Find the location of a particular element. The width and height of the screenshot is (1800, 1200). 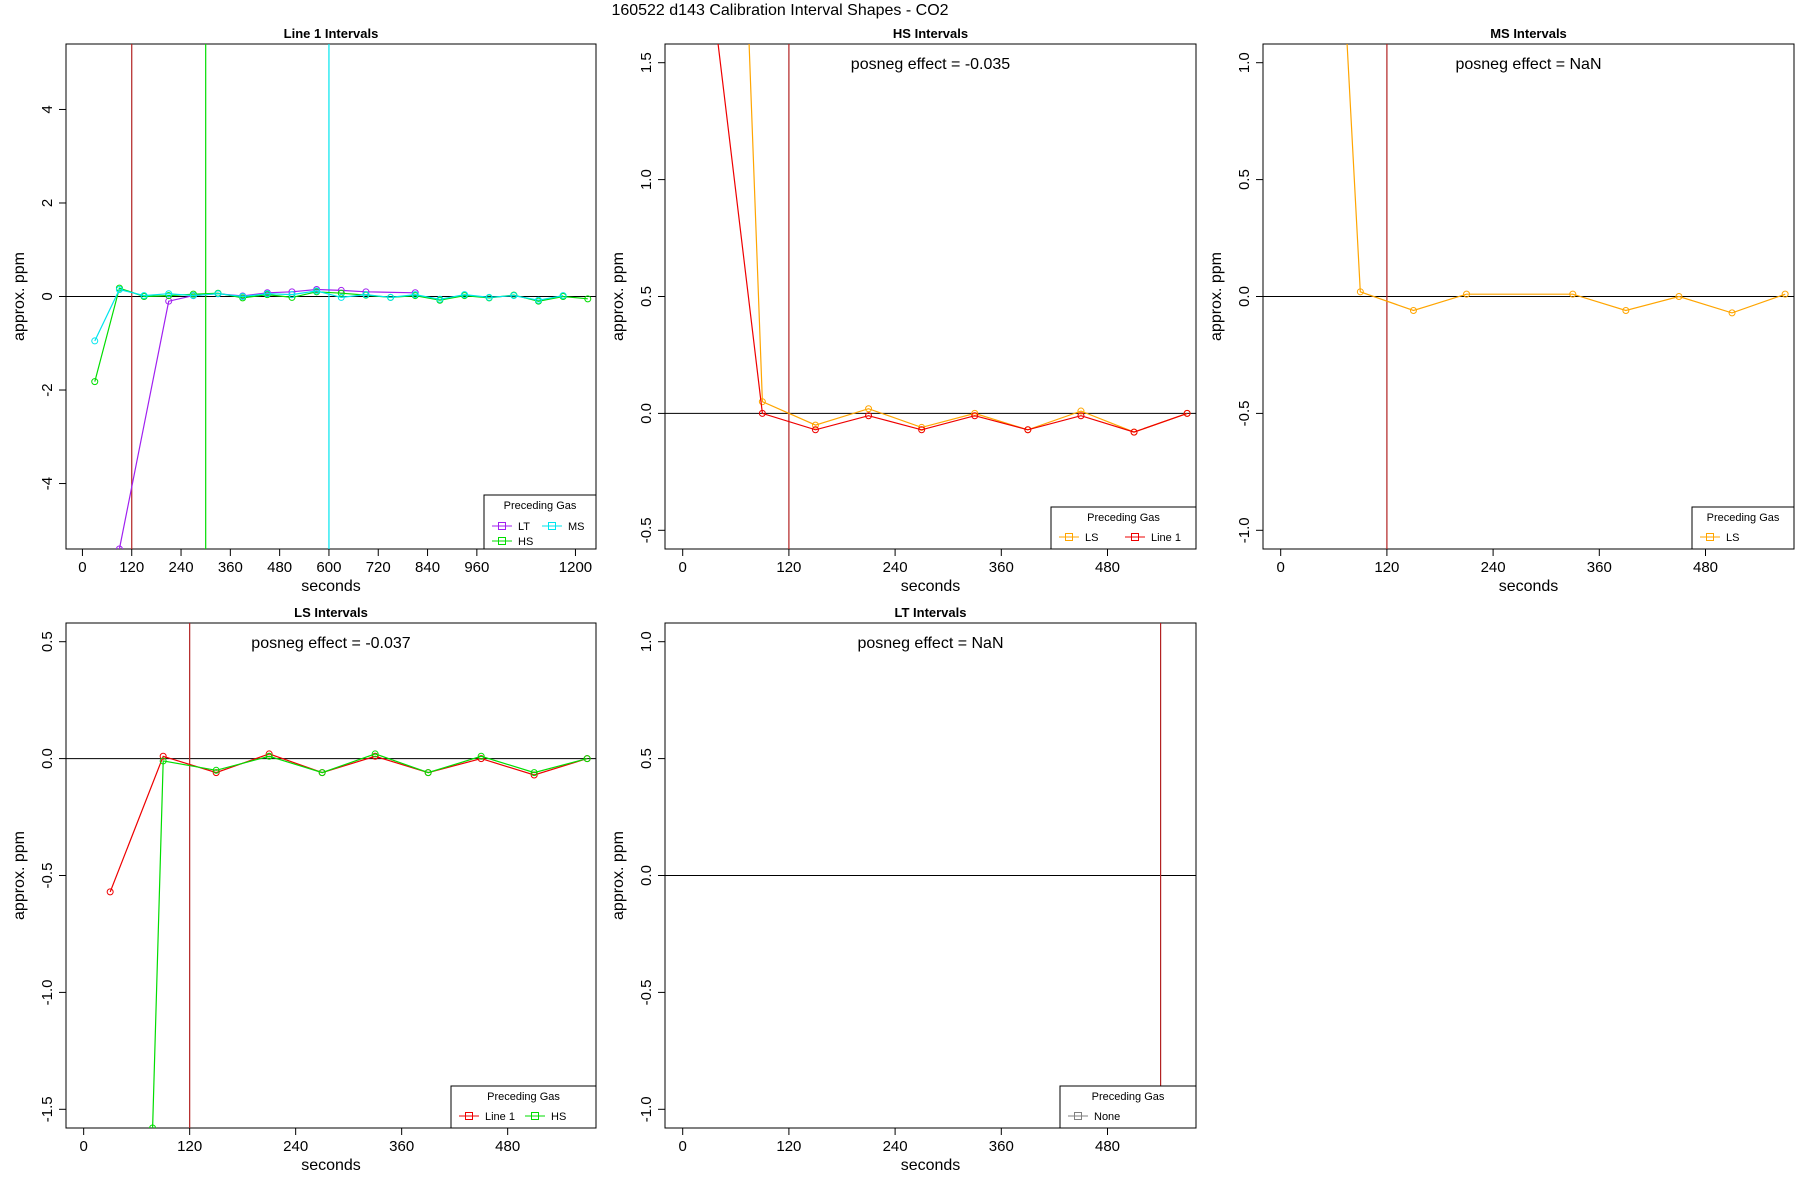

posneg-annotation: posneg effect = -0.037 is located at coordinates (330, 643).